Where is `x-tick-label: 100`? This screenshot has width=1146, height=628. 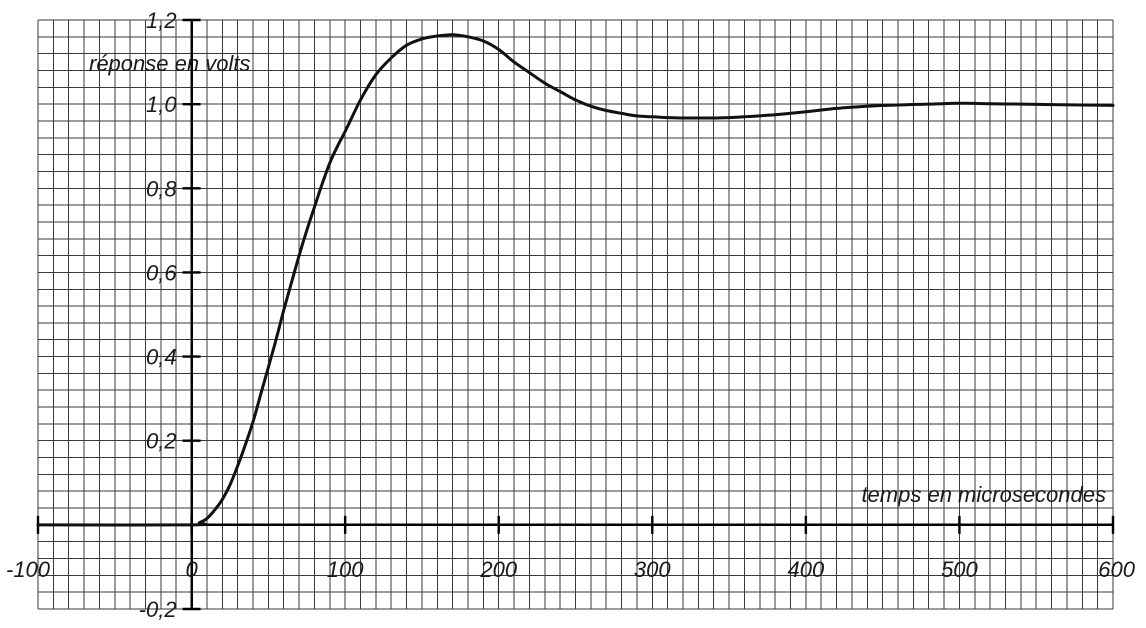
x-tick-label: 100 is located at coordinates (345, 569).